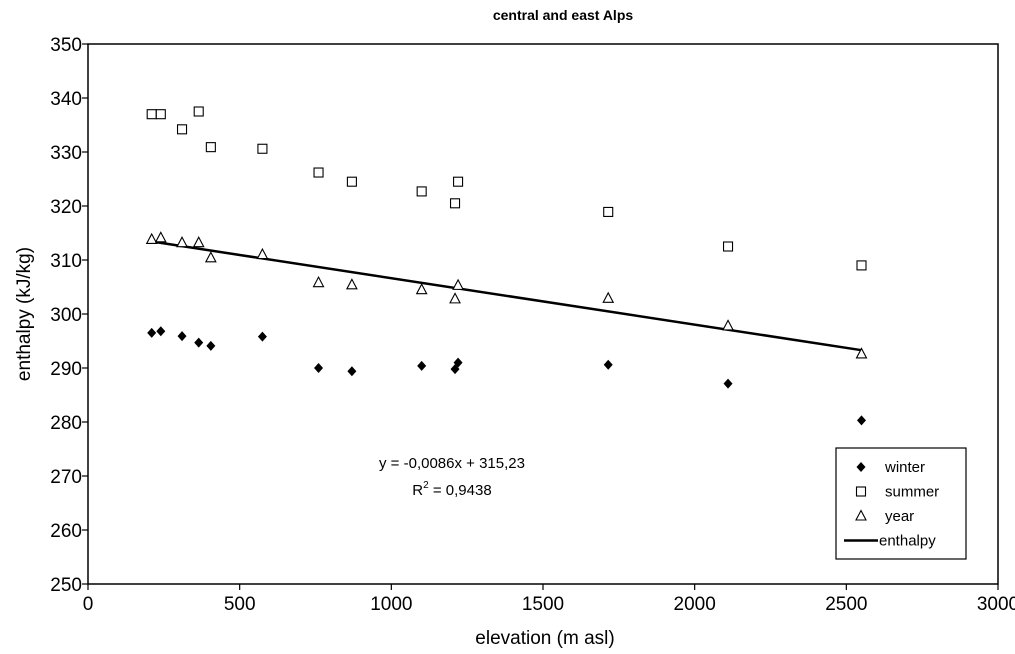 This screenshot has width=1015, height=654. I want to click on x-tick-label: 2000, so click(695, 604).